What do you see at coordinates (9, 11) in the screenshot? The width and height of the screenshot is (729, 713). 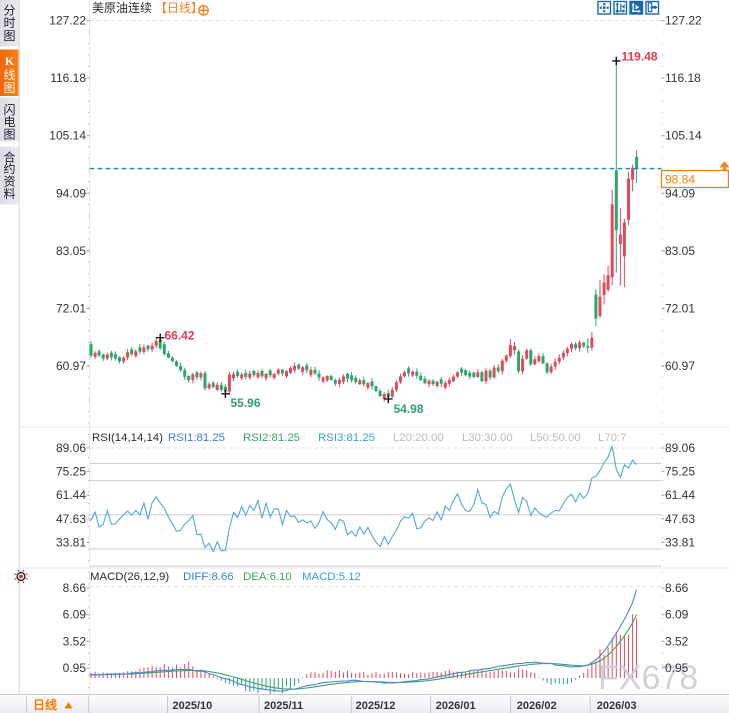 I see `svg-text: 分` at bounding box center [9, 11].